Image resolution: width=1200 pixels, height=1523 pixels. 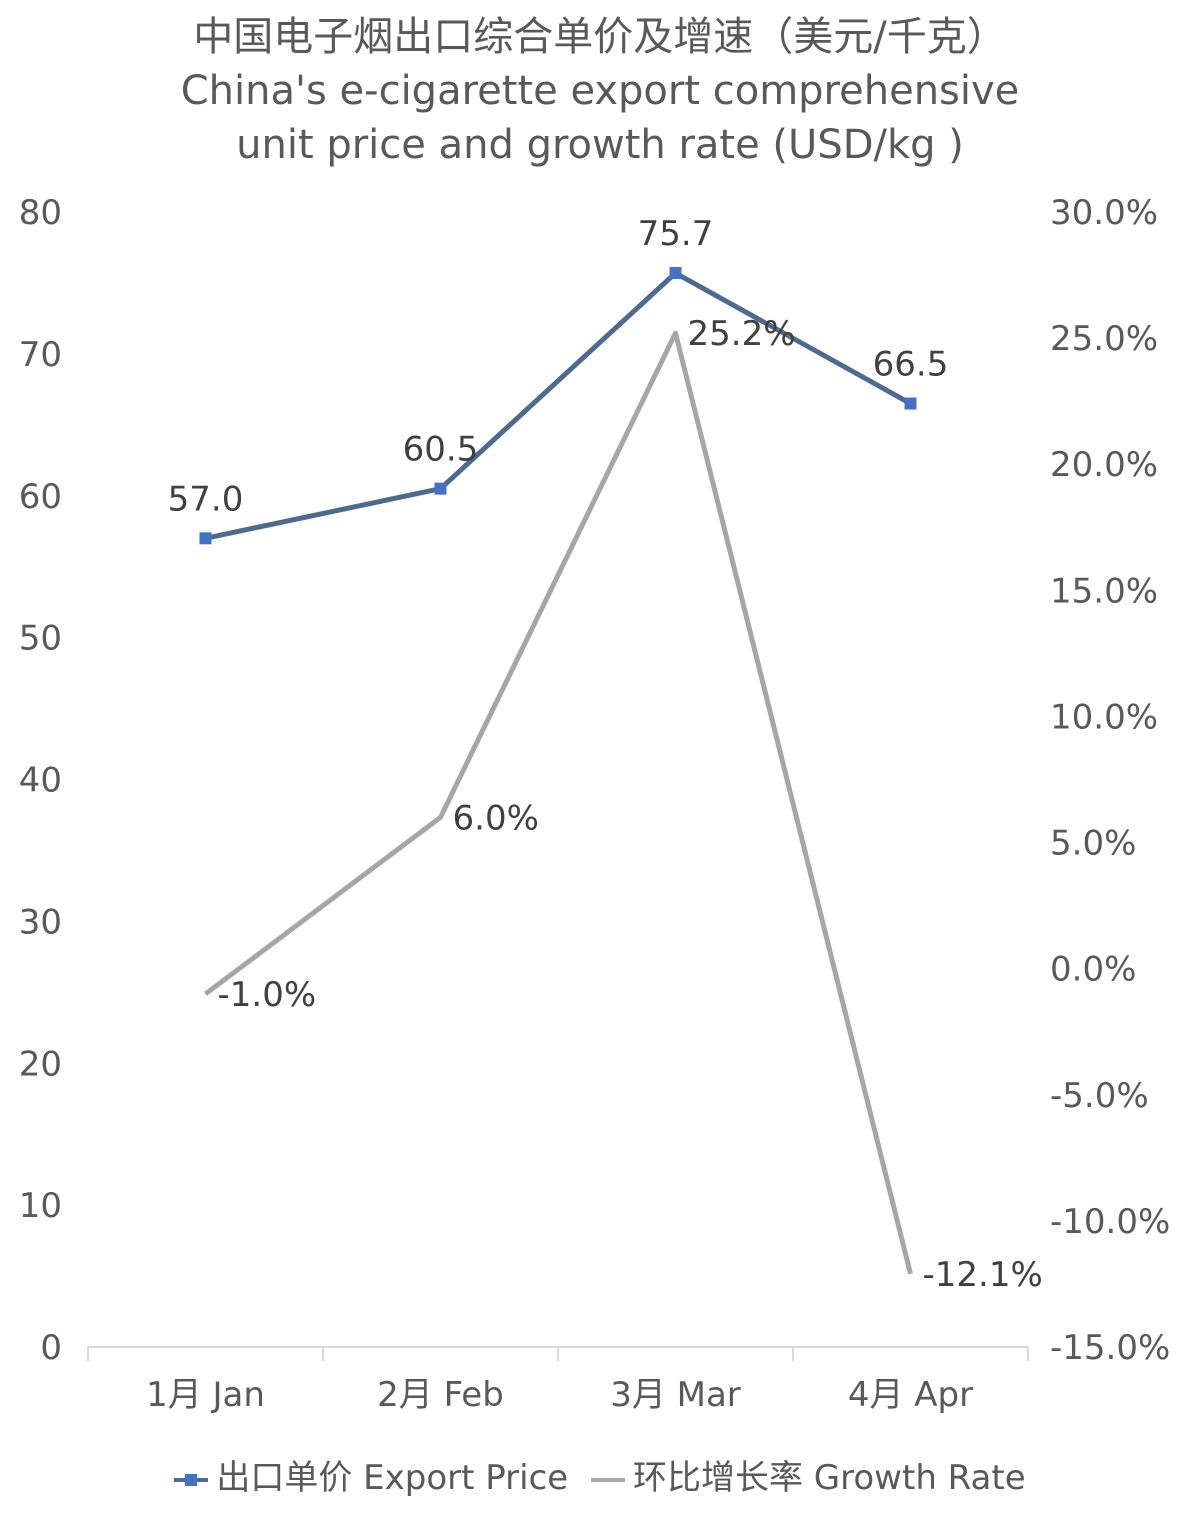 What do you see at coordinates (911, 365) in the screenshot?
I see `export-price-data-label: 66.5` at bounding box center [911, 365].